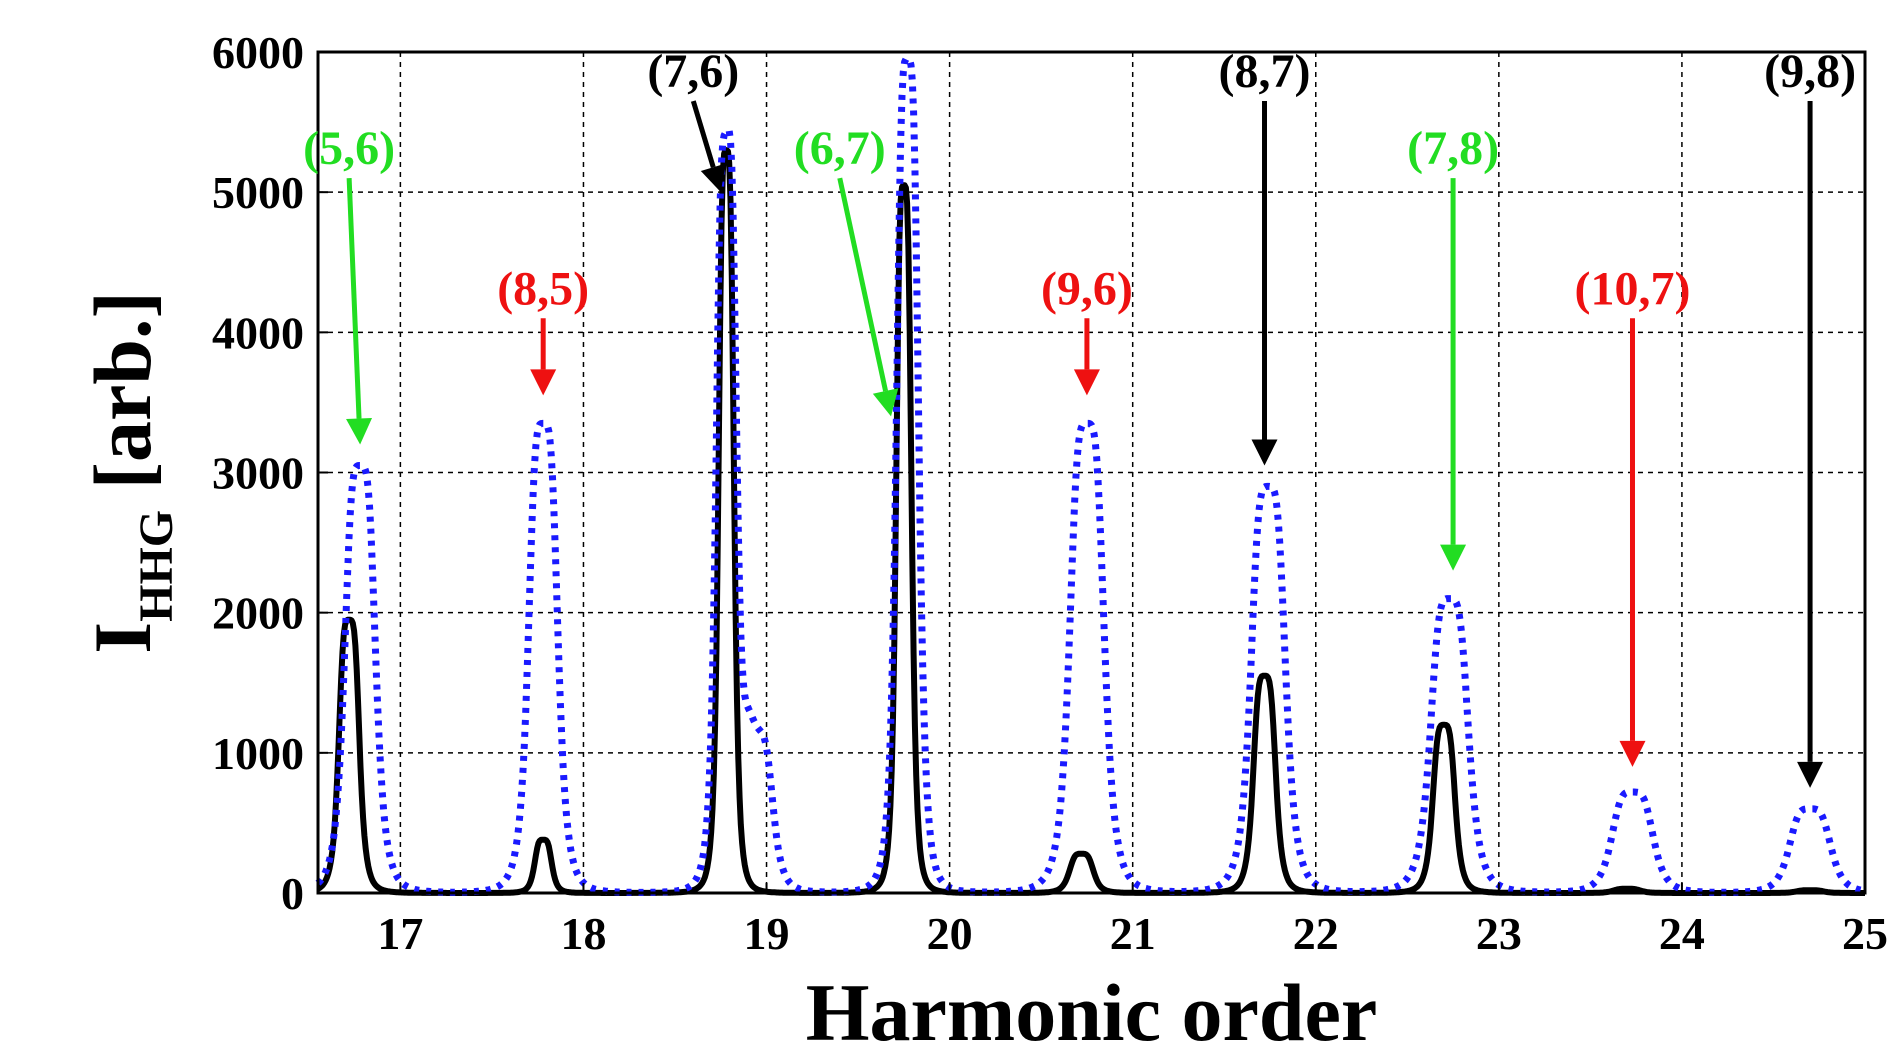 This screenshot has width=1897, height=1064. What do you see at coordinates (258, 332) in the screenshot?
I see `y-tick-label: 4000` at bounding box center [258, 332].